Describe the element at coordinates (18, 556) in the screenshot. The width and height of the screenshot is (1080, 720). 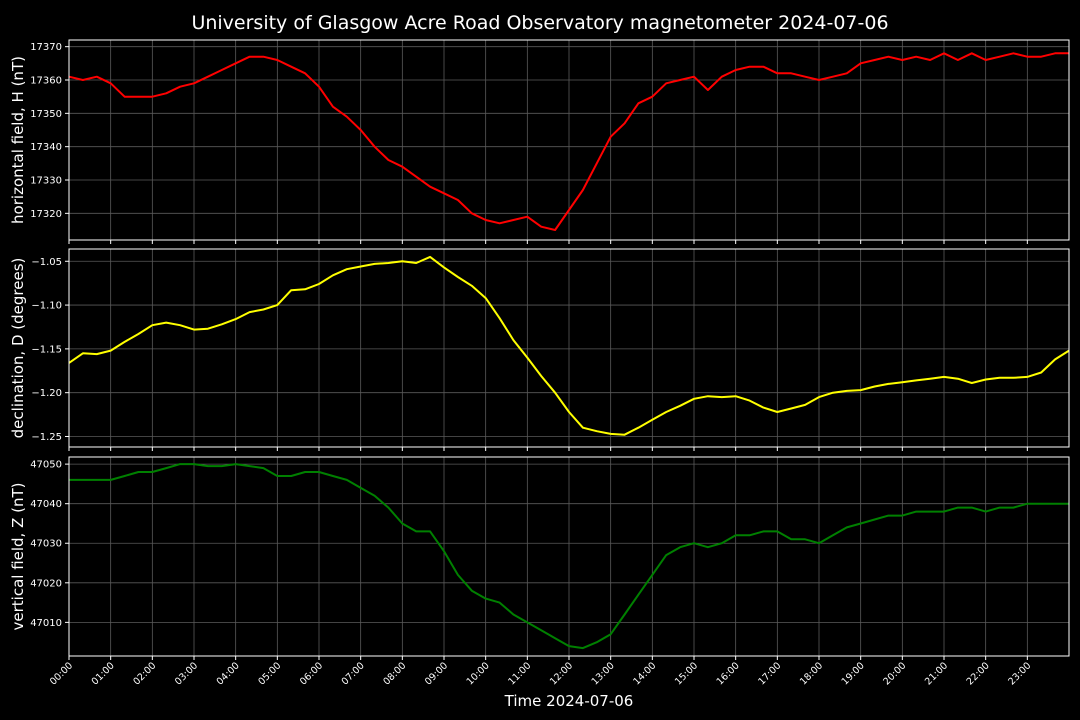
I see `y-axis-label: vertical field, Z (nT)` at that location.